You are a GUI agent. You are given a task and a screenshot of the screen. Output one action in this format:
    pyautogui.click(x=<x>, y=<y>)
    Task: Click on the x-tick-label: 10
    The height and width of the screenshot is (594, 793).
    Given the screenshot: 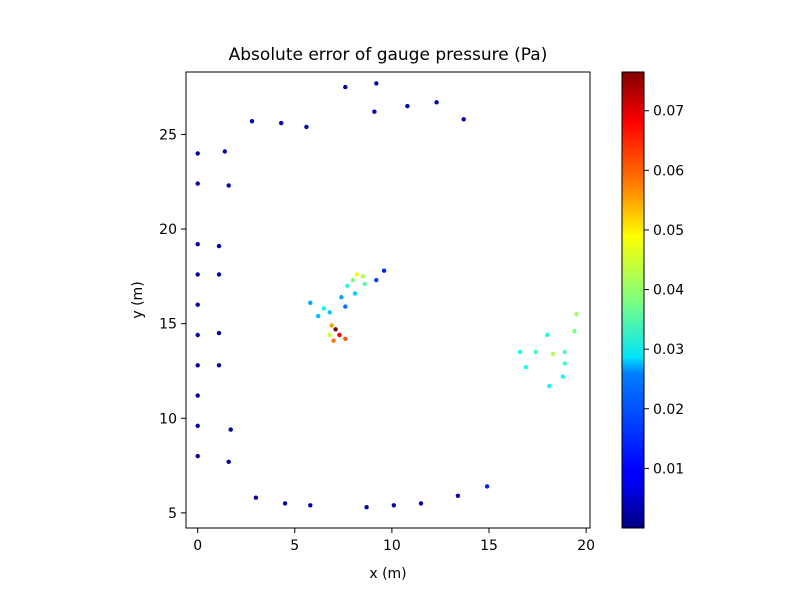 What is the action you would take?
    pyautogui.click(x=392, y=546)
    